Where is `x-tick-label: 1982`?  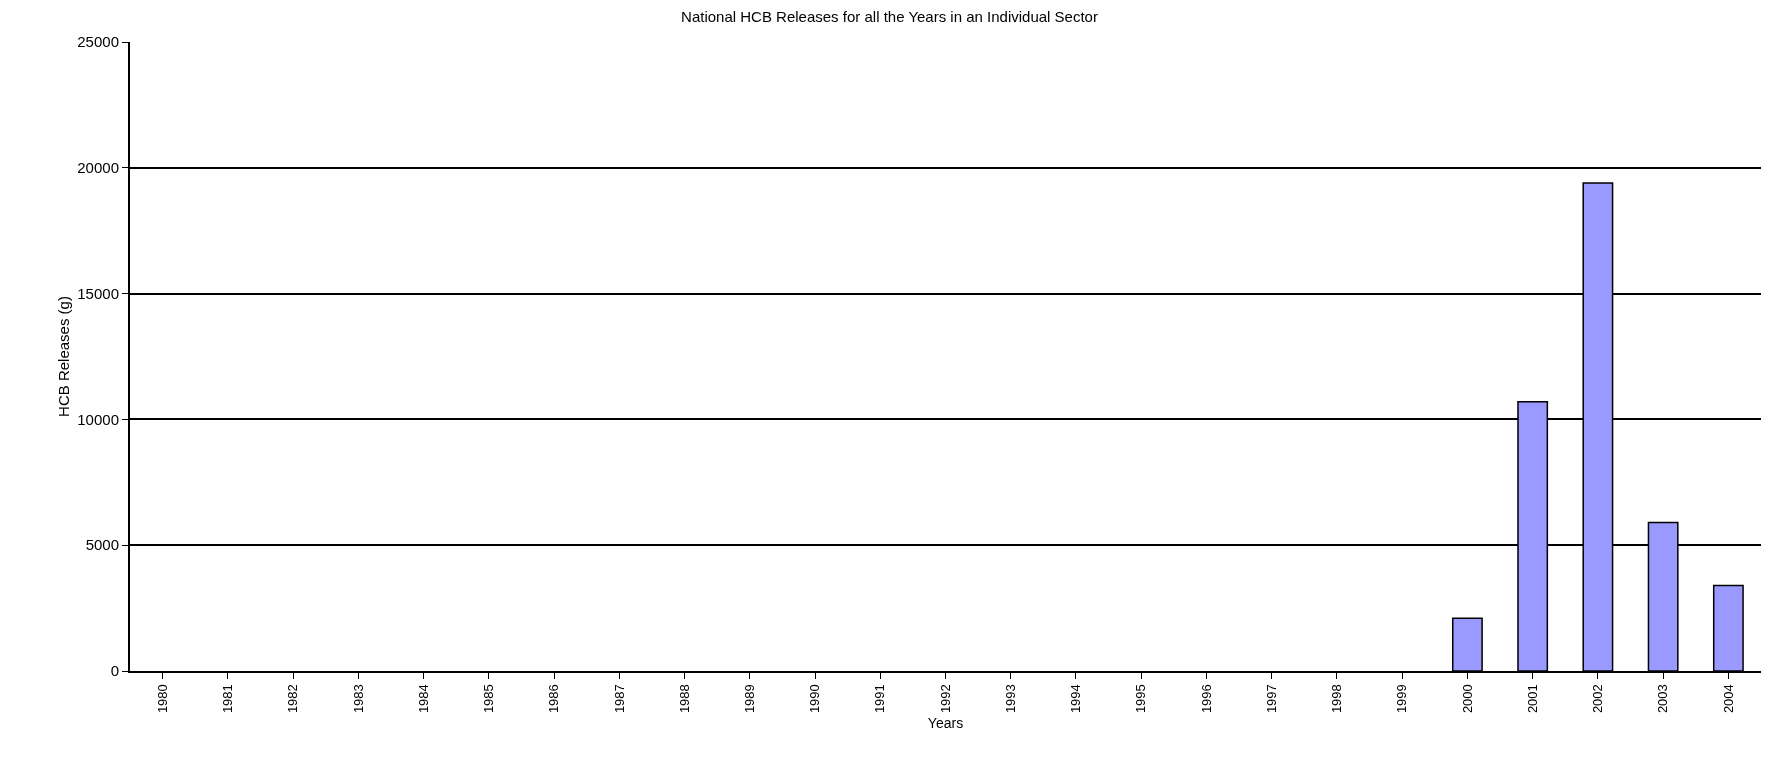
x-tick-label: 1982 is located at coordinates (293, 699).